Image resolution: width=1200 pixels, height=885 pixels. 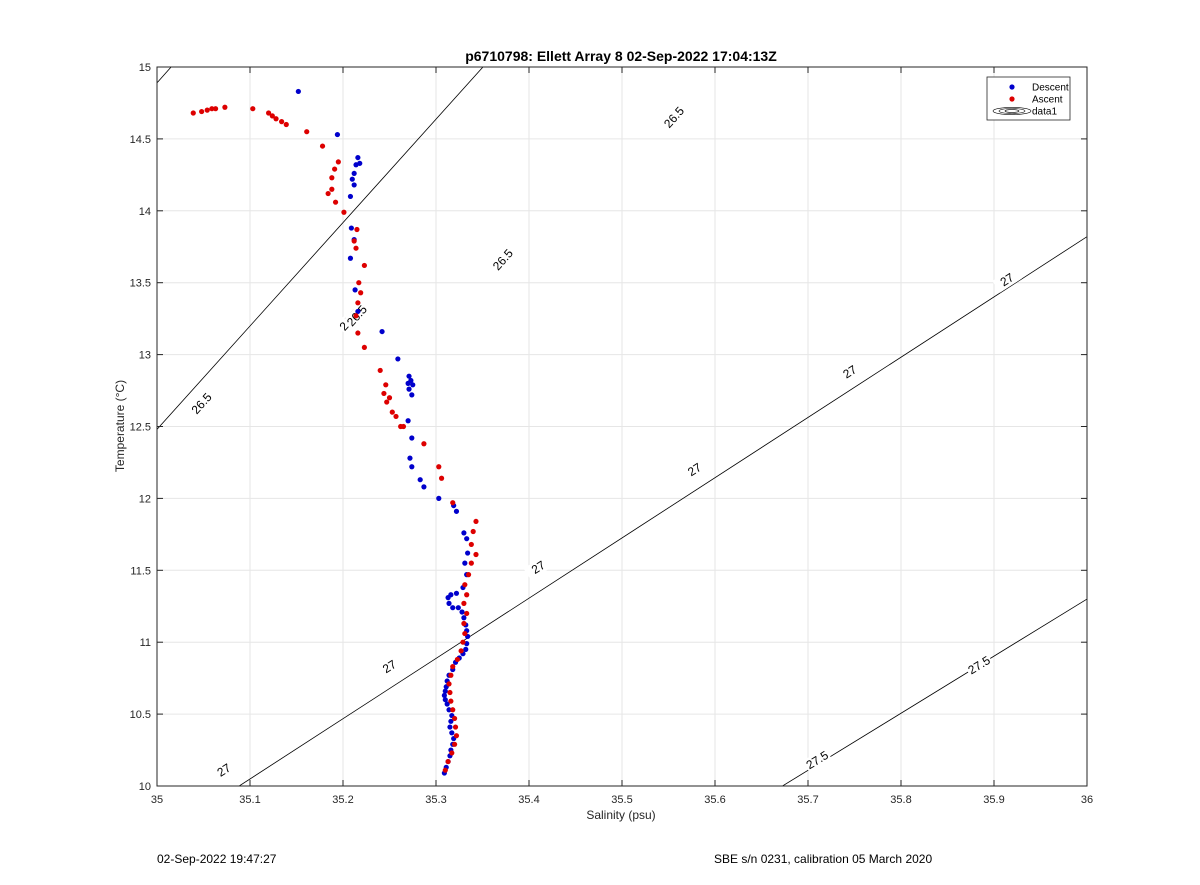 I want to click on y-tick-label: 10.5, so click(x=140, y=715).